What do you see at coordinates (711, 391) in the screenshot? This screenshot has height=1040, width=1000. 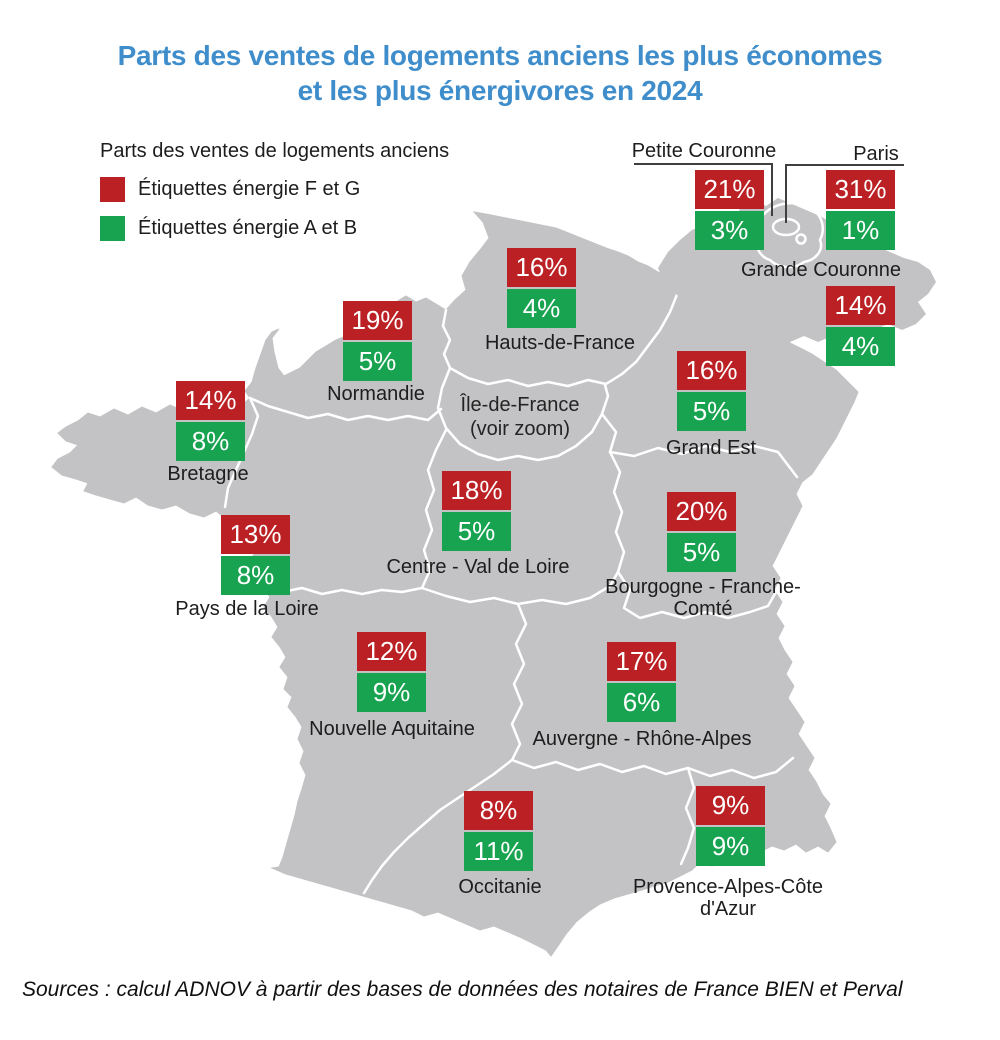 I see `region-badge: 16% 5%` at bounding box center [711, 391].